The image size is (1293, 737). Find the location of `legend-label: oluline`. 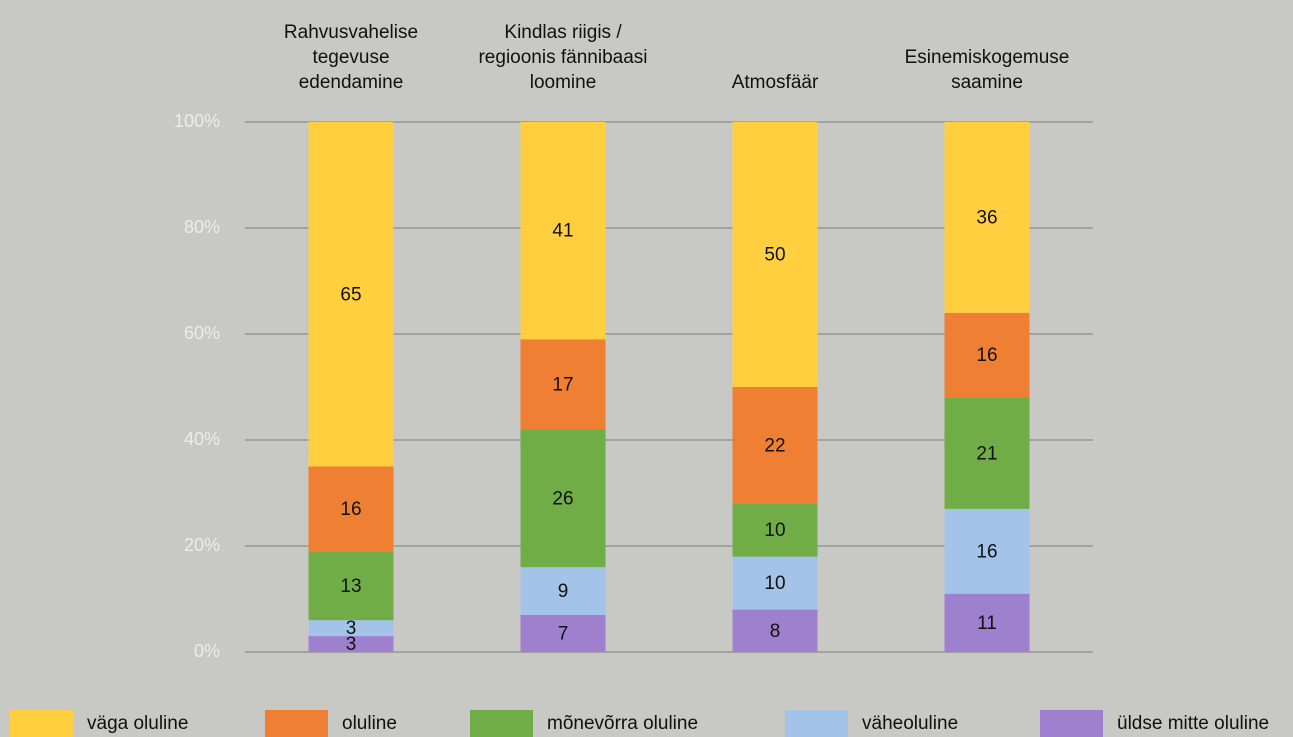

legend-label: oluline is located at coordinates (369, 723).